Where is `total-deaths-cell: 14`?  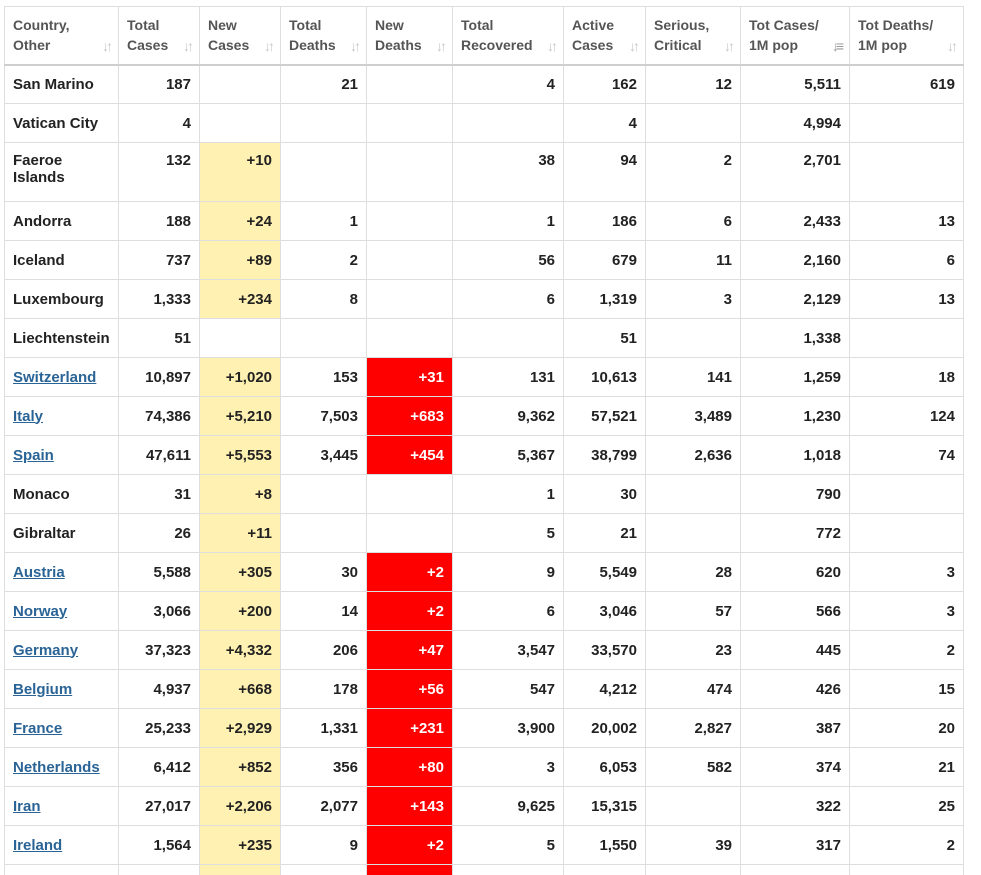 total-deaths-cell: 14 is located at coordinates (323, 611).